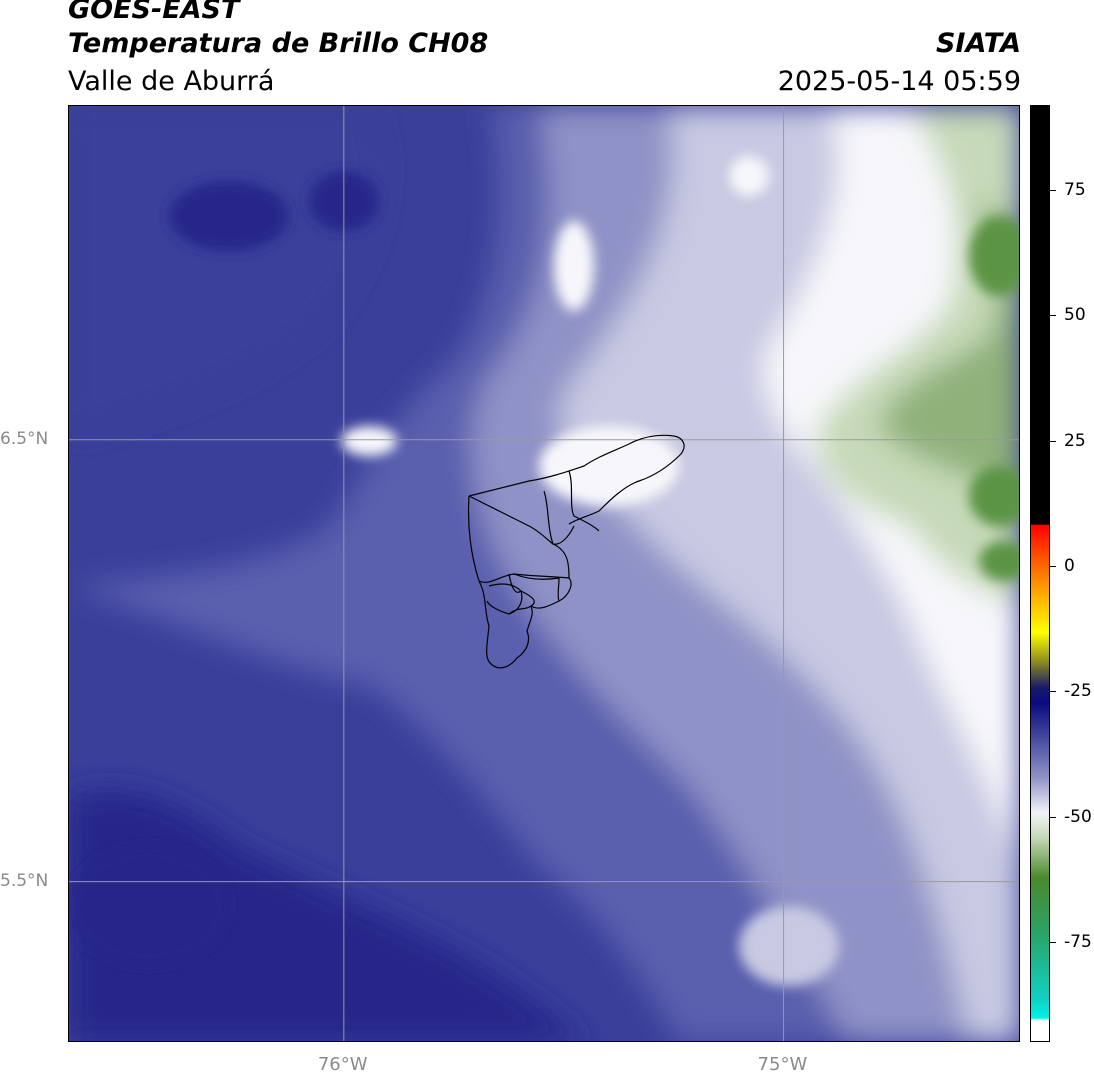 The width and height of the screenshot is (1094, 1078). What do you see at coordinates (342, 1064) in the screenshot?
I see `longitude-label: 76°W` at bounding box center [342, 1064].